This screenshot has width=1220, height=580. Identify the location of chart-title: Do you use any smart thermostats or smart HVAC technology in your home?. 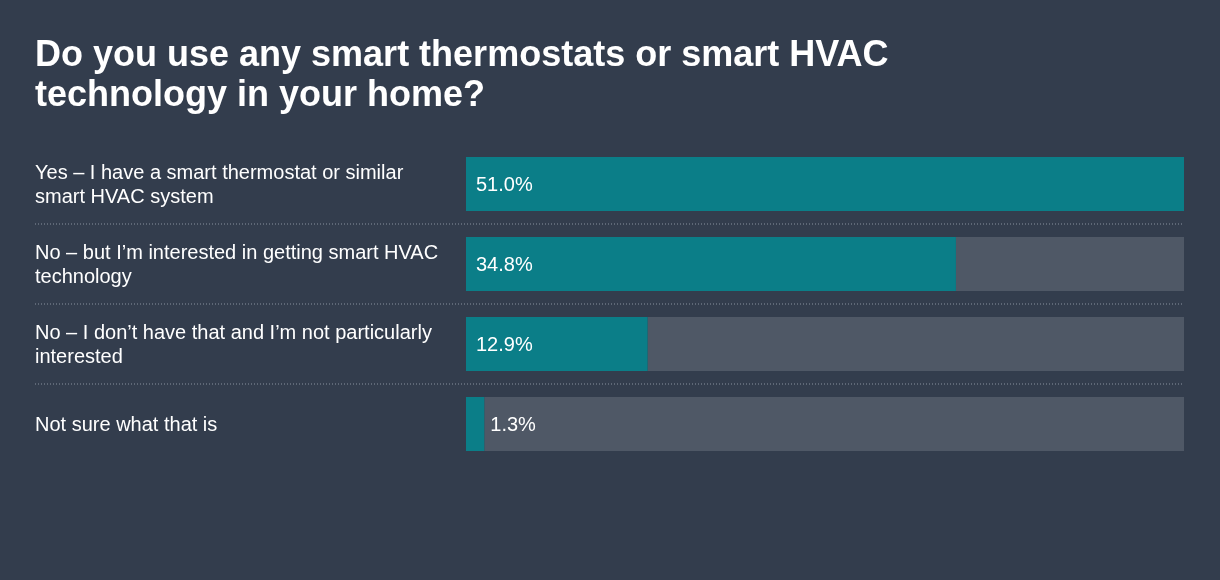
(462, 73).